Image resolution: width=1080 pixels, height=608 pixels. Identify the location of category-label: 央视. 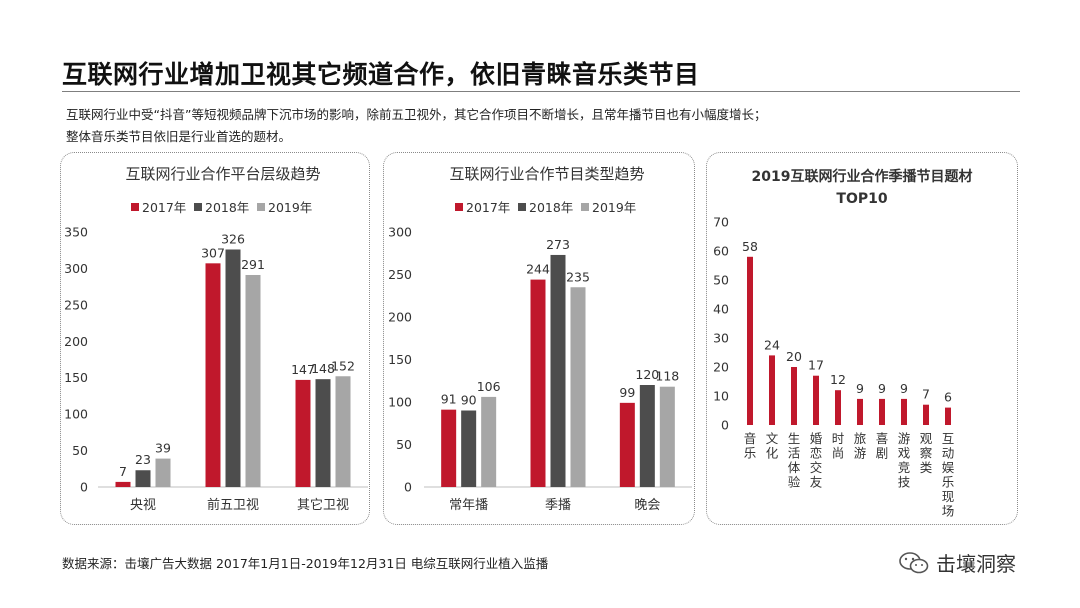
(143, 505).